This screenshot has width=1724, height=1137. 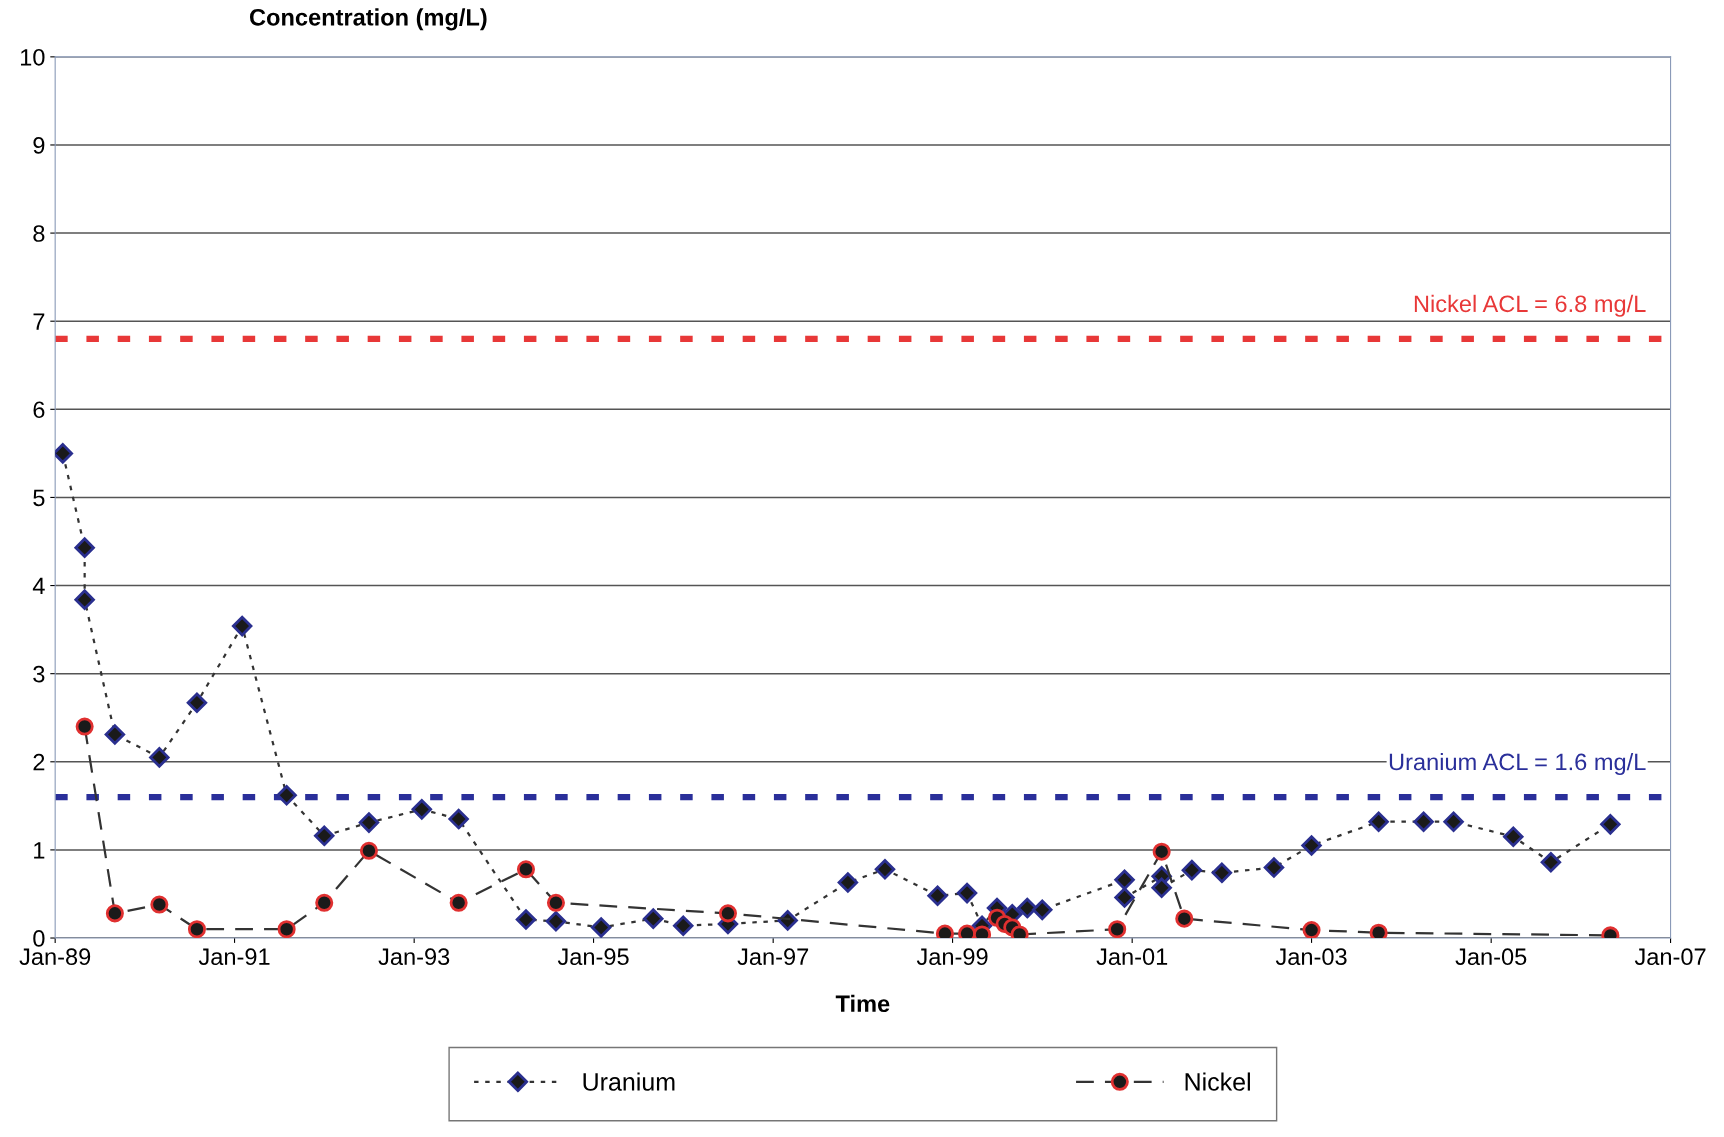 What do you see at coordinates (39, 145) in the screenshot?
I see `y-tick-label: 9` at bounding box center [39, 145].